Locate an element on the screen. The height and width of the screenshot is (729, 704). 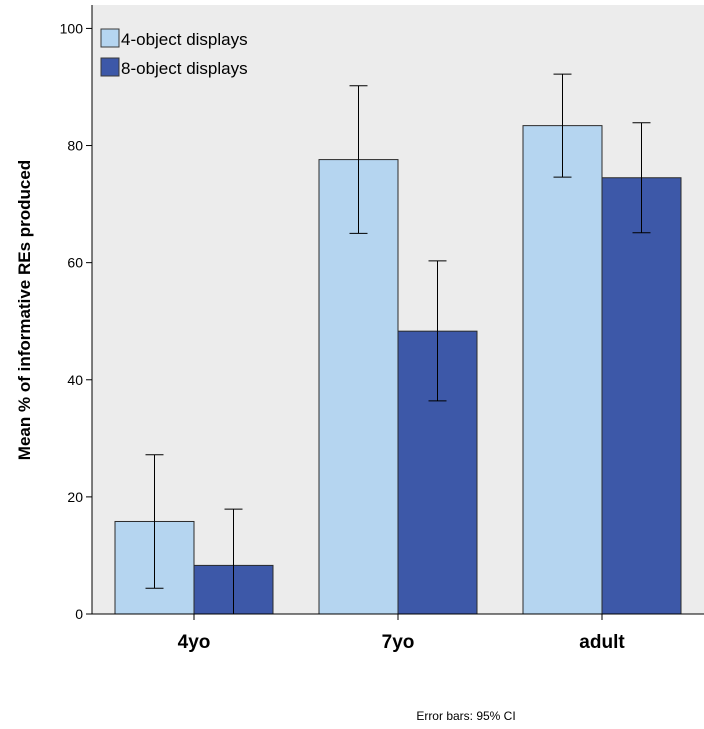
x-tick-label-adult: adult is located at coordinates (602, 642).